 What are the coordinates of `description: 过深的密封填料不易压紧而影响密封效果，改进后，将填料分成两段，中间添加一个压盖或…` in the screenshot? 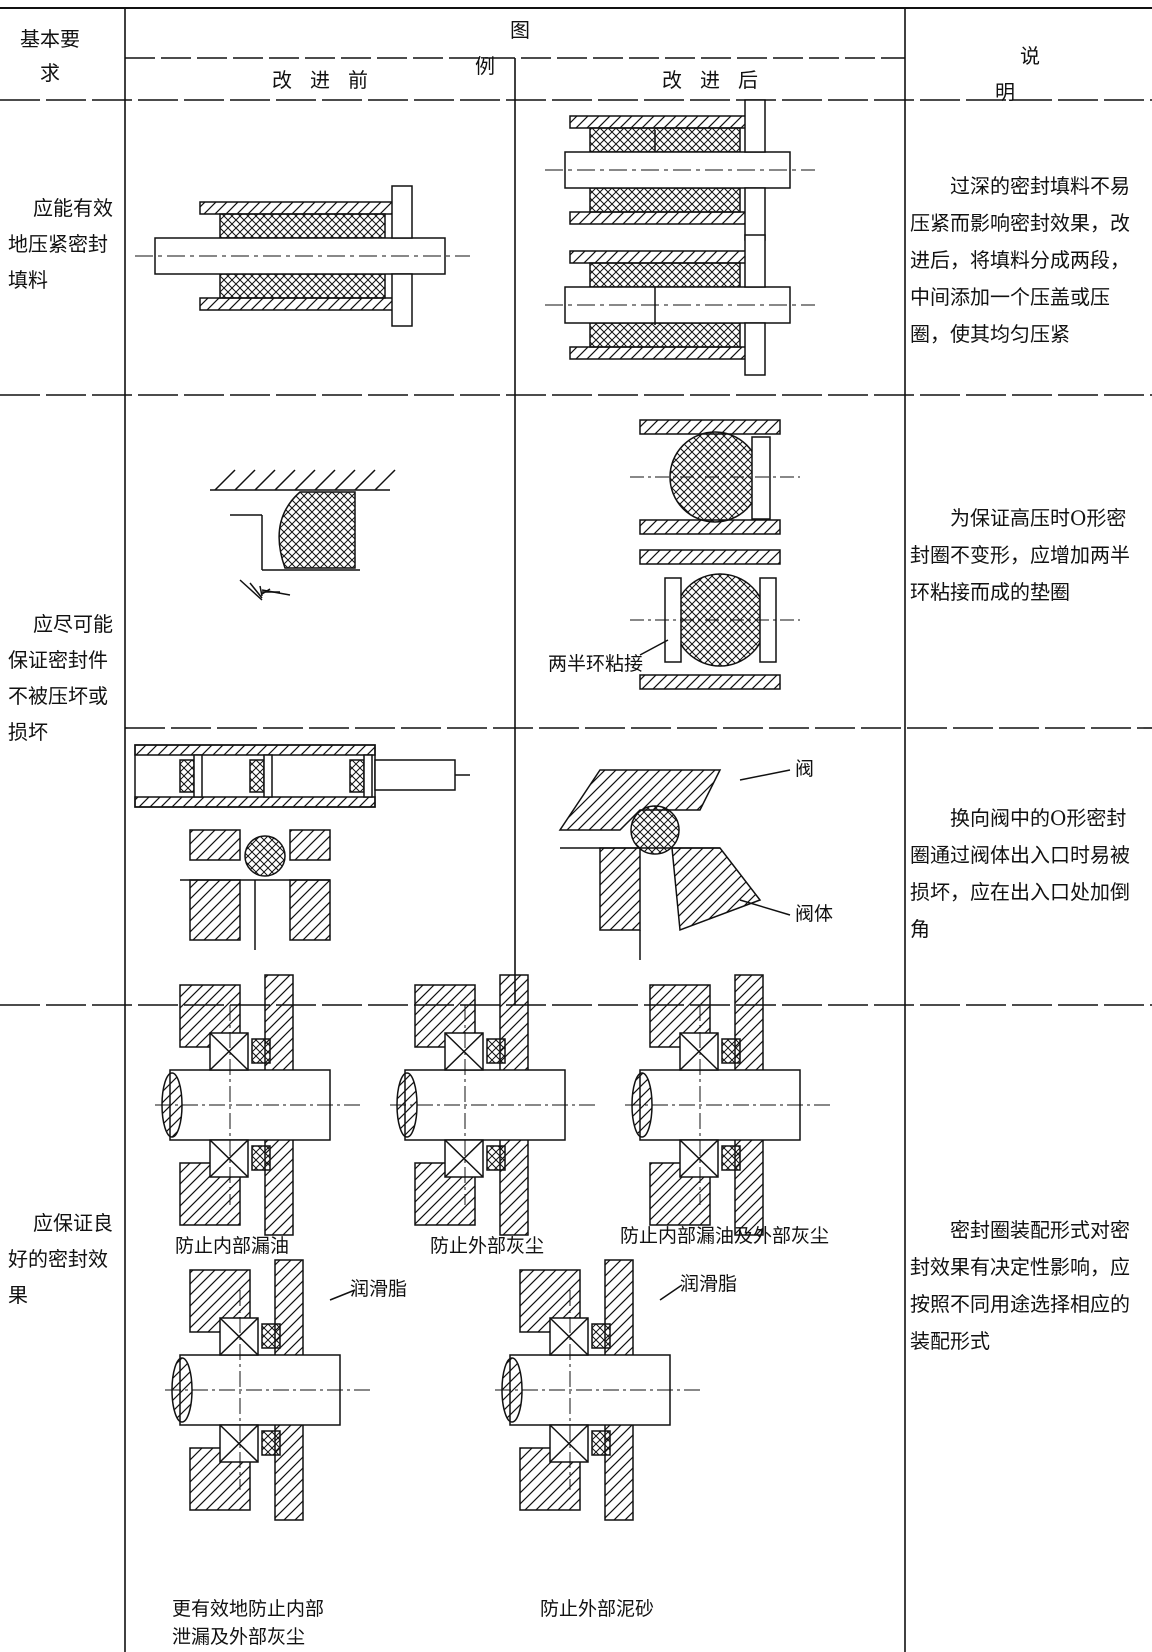 It's located at (1020, 260).